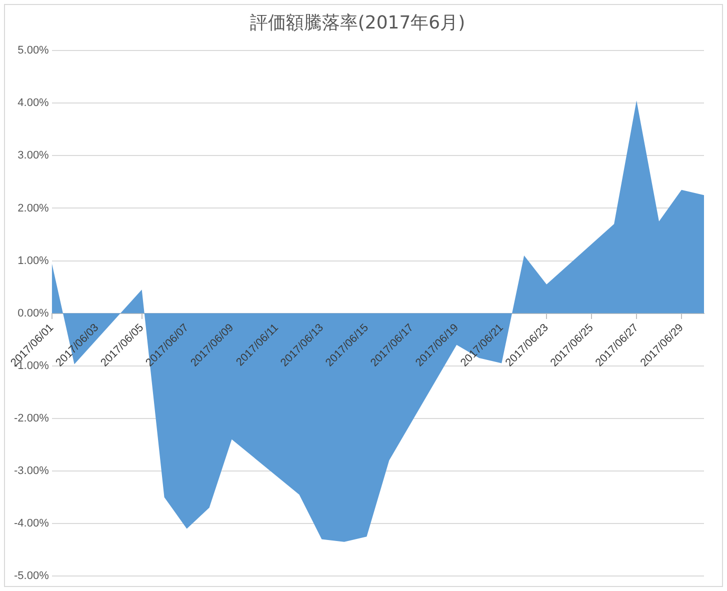  Describe the element at coordinates (32, 576) in the screenshot. I see `y-tick-label: -5.00%` at that location.